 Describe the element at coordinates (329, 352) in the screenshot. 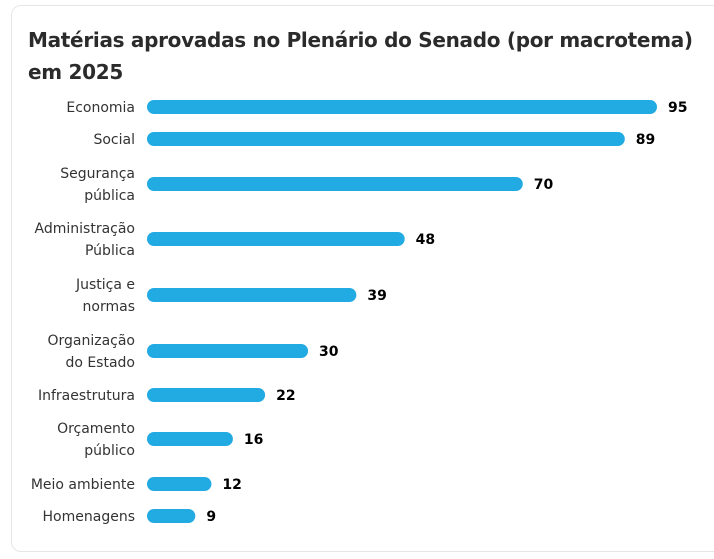

I see `value-label: 30` at that location.